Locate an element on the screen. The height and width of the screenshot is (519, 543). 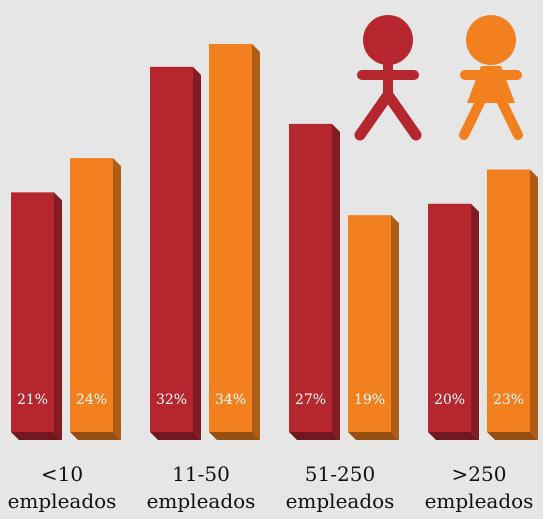
bar-value-label: 27% is located at coordinates (310, 400).